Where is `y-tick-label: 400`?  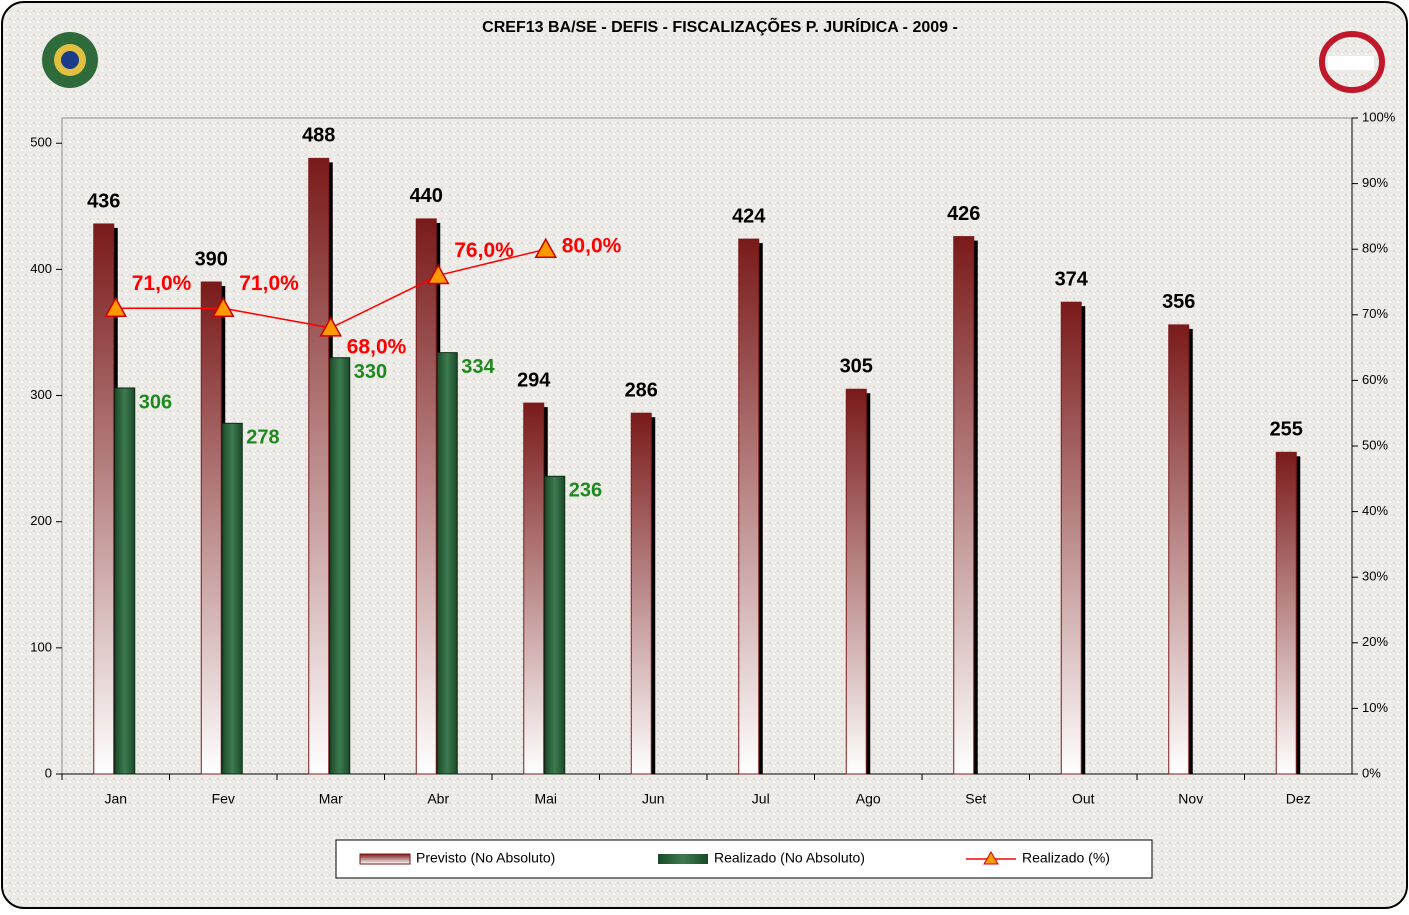
y-tick-label: 400 is located at coordinates (41, 268).